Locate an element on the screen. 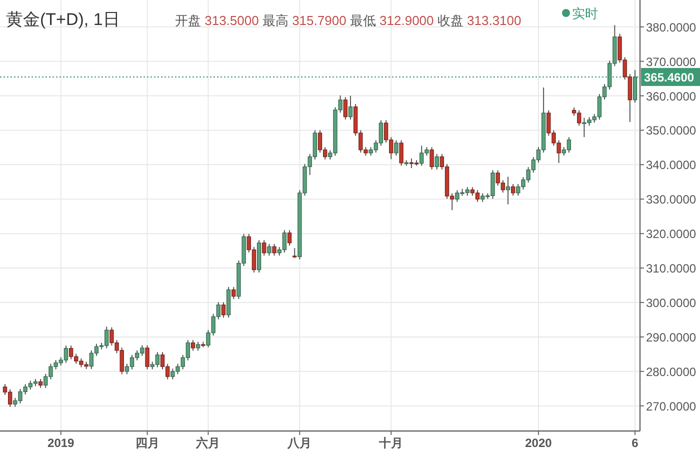  y-tick-label: 340.0000 is located at coordinates (671, 165).